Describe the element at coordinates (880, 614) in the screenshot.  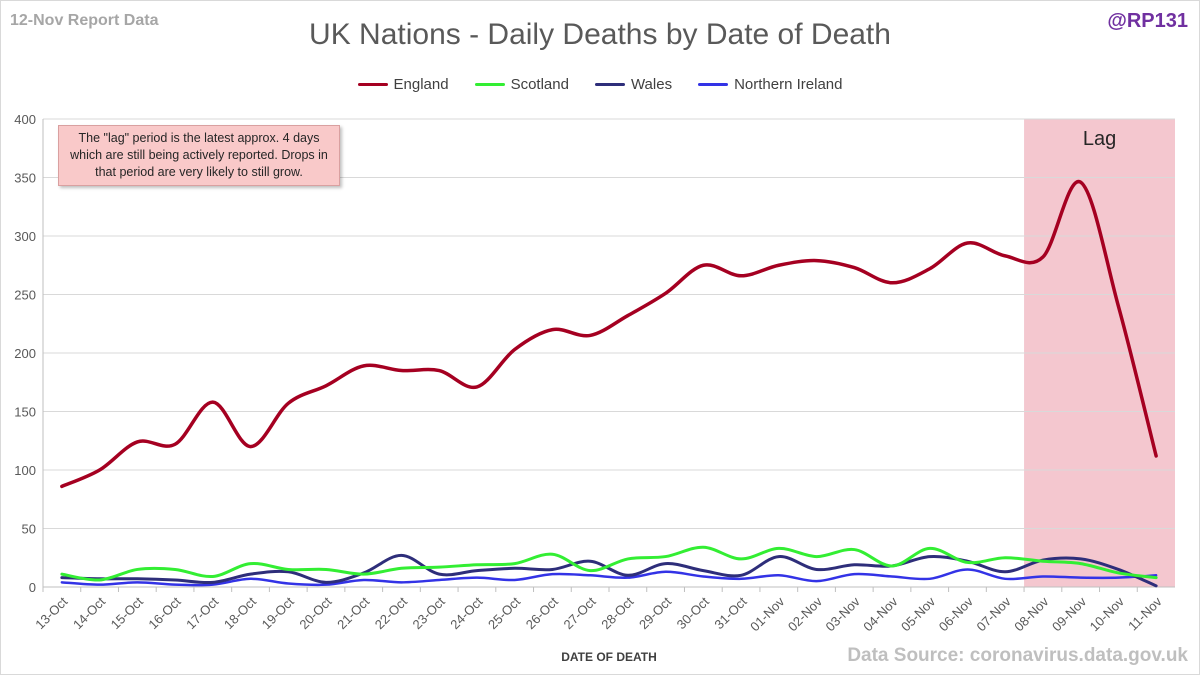
I see `x-tick-label: 04-Nov` at that location.